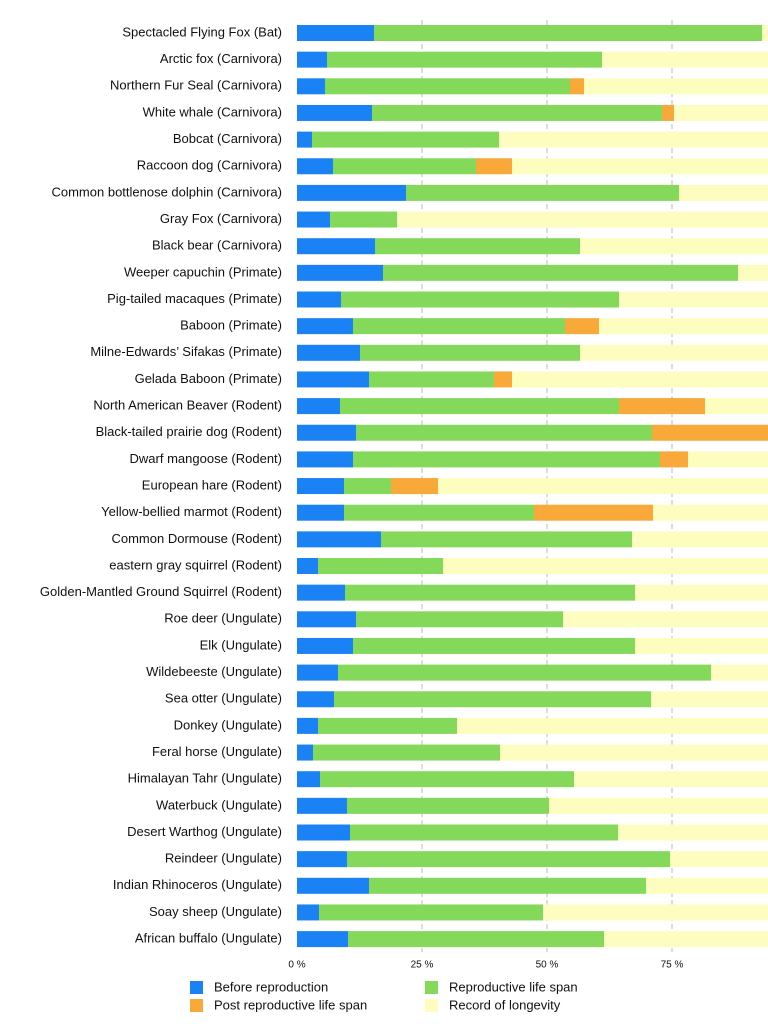 This screenshot has width=768, height=1024. Describe the element at coordinates (196, 85) in the screenshot. I see `y-tick-label: Northern Fur Seal (Carnivora)` at that location.